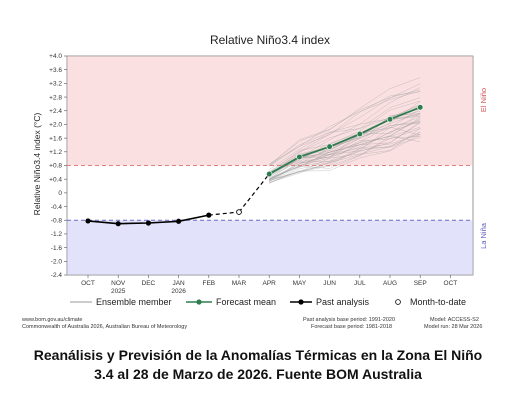 This screenshot has width=516, height=418. Describe the element at coordinates (349, 320) in the screenshot. I see `footer-past-base: Past analysis base period: 1991-2020` at that location.